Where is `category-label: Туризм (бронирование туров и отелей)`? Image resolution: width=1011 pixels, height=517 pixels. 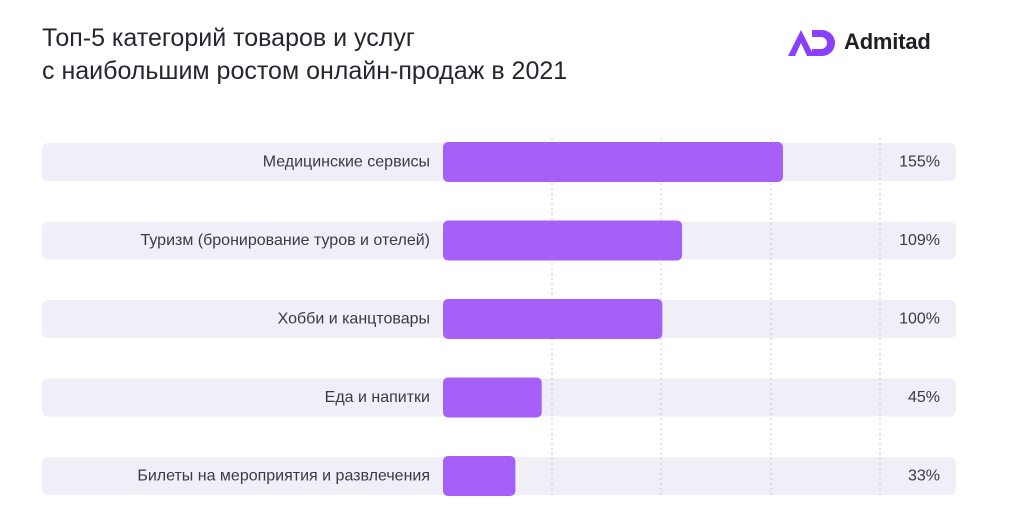 category-label: Туризм (бронирование туров и отелей) is located at coordinates (285, 240).